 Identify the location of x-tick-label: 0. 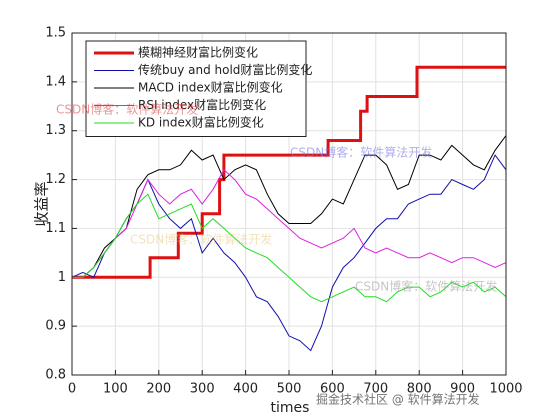
(72, 389).